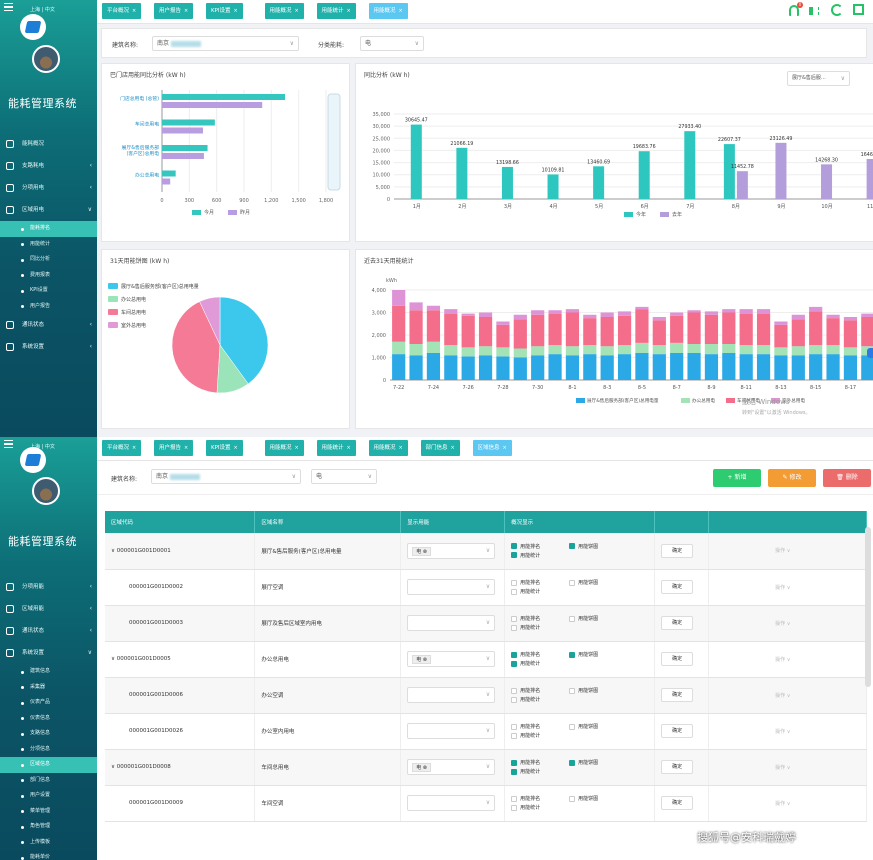  Describe the element at coordinates (336, 11) in the screenshot. I see `tab: 用能统计 ×` at that location.